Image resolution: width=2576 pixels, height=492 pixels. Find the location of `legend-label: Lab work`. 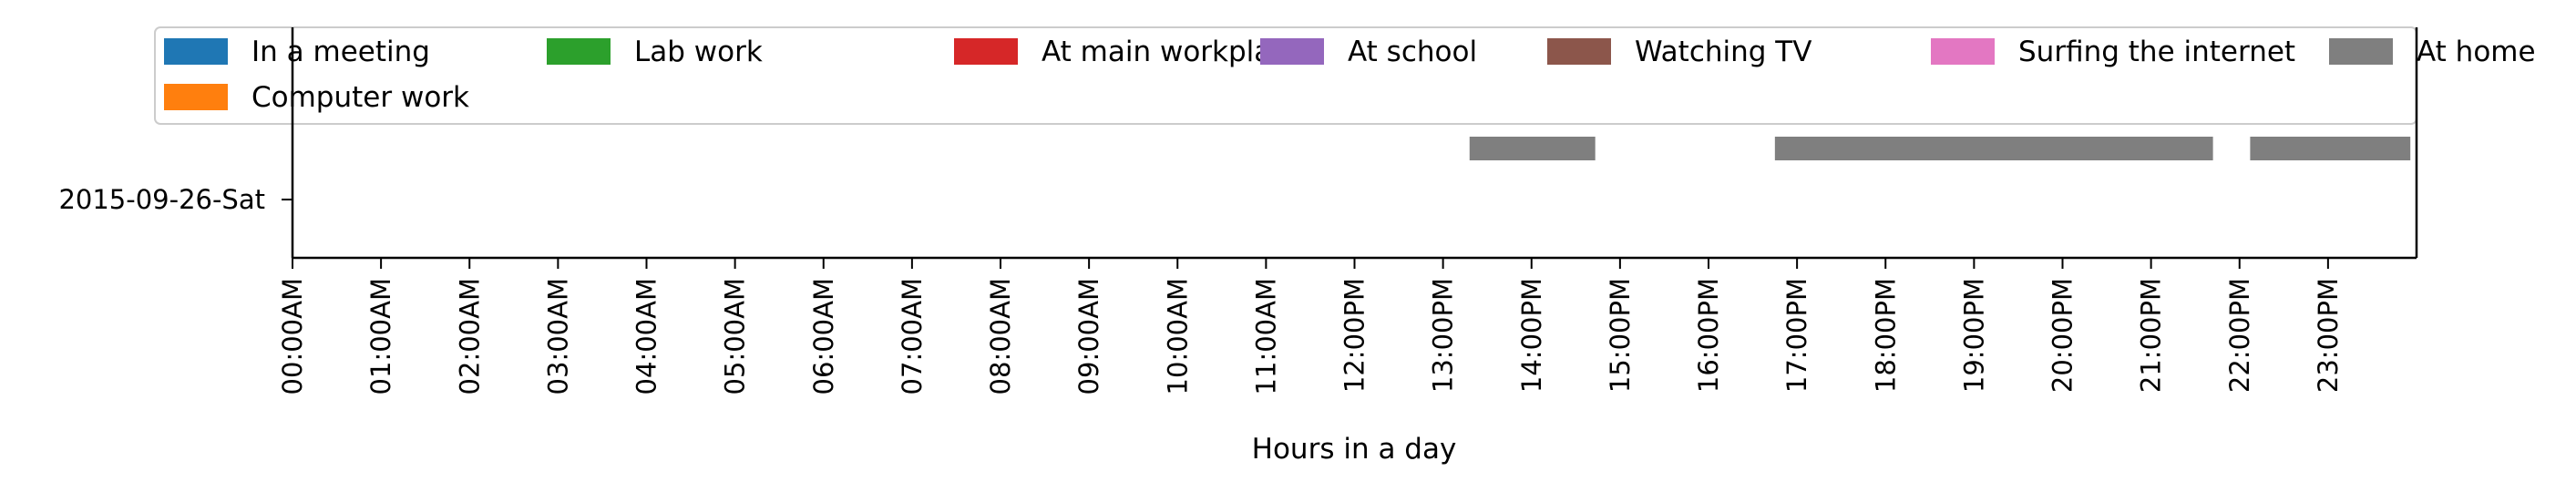

legend-label: Lab work is located at coordinates (698, 52).